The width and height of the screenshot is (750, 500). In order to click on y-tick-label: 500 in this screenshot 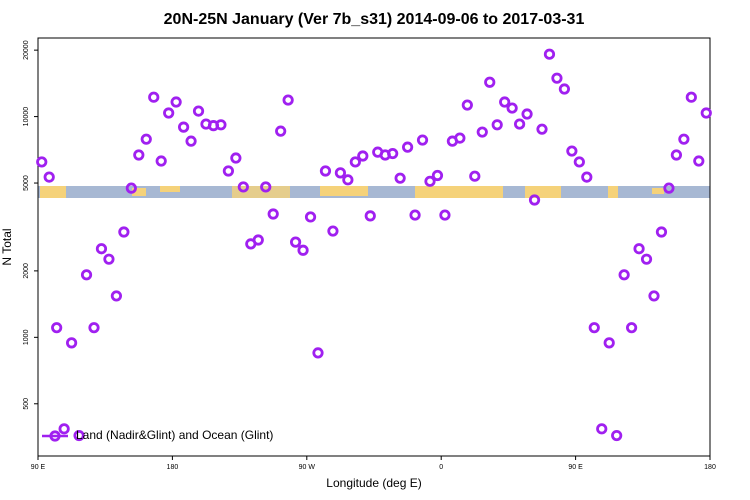, I will do `click(26, 404)`.